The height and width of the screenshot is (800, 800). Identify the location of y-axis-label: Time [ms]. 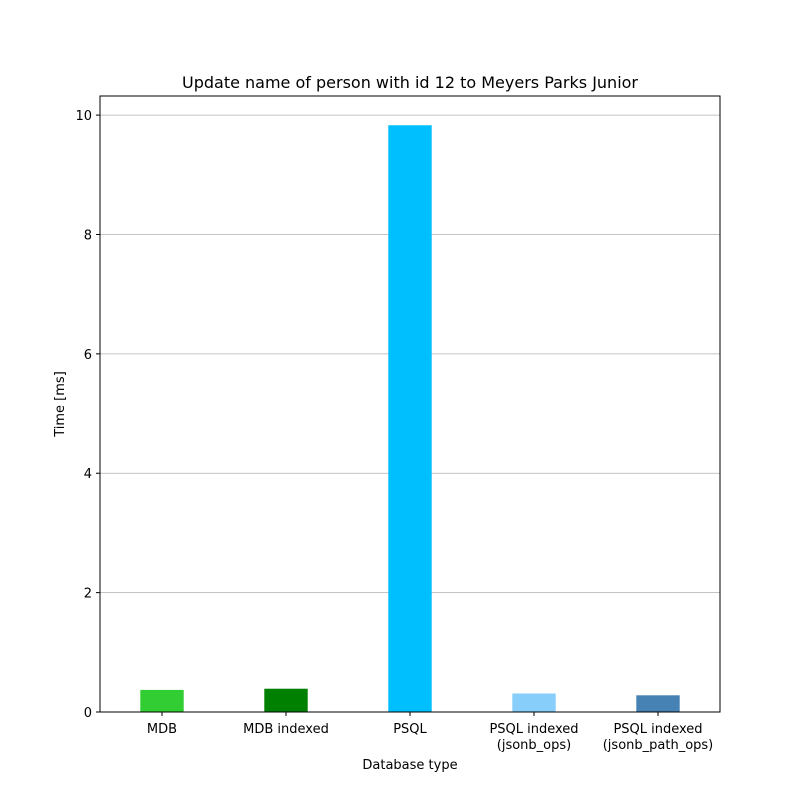
(60, 404).